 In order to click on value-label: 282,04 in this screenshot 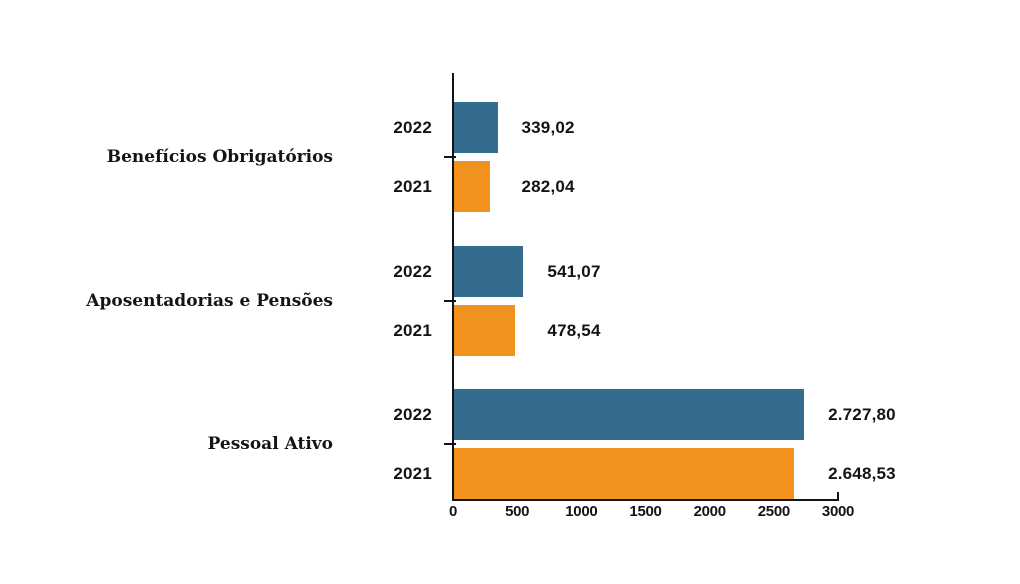, I will do `click(548, 186)`.